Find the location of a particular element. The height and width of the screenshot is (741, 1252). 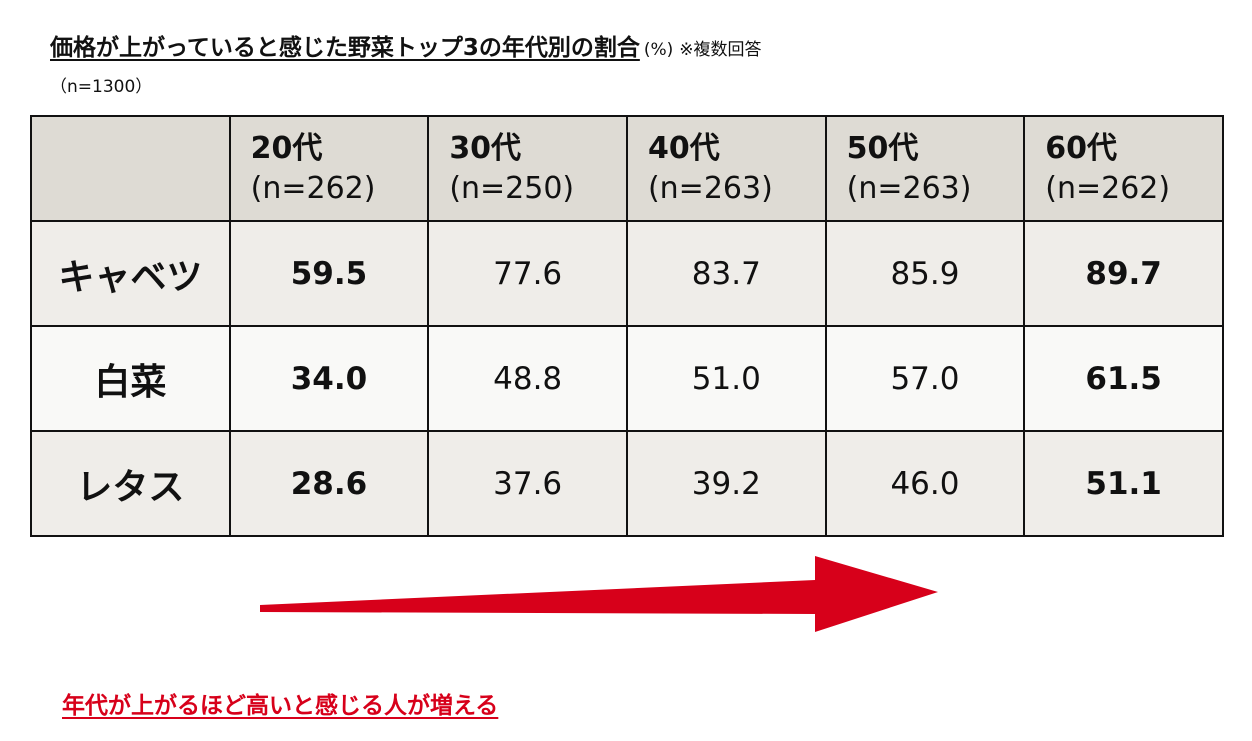

age-group: 20代 is located at coordinates (286, 148).